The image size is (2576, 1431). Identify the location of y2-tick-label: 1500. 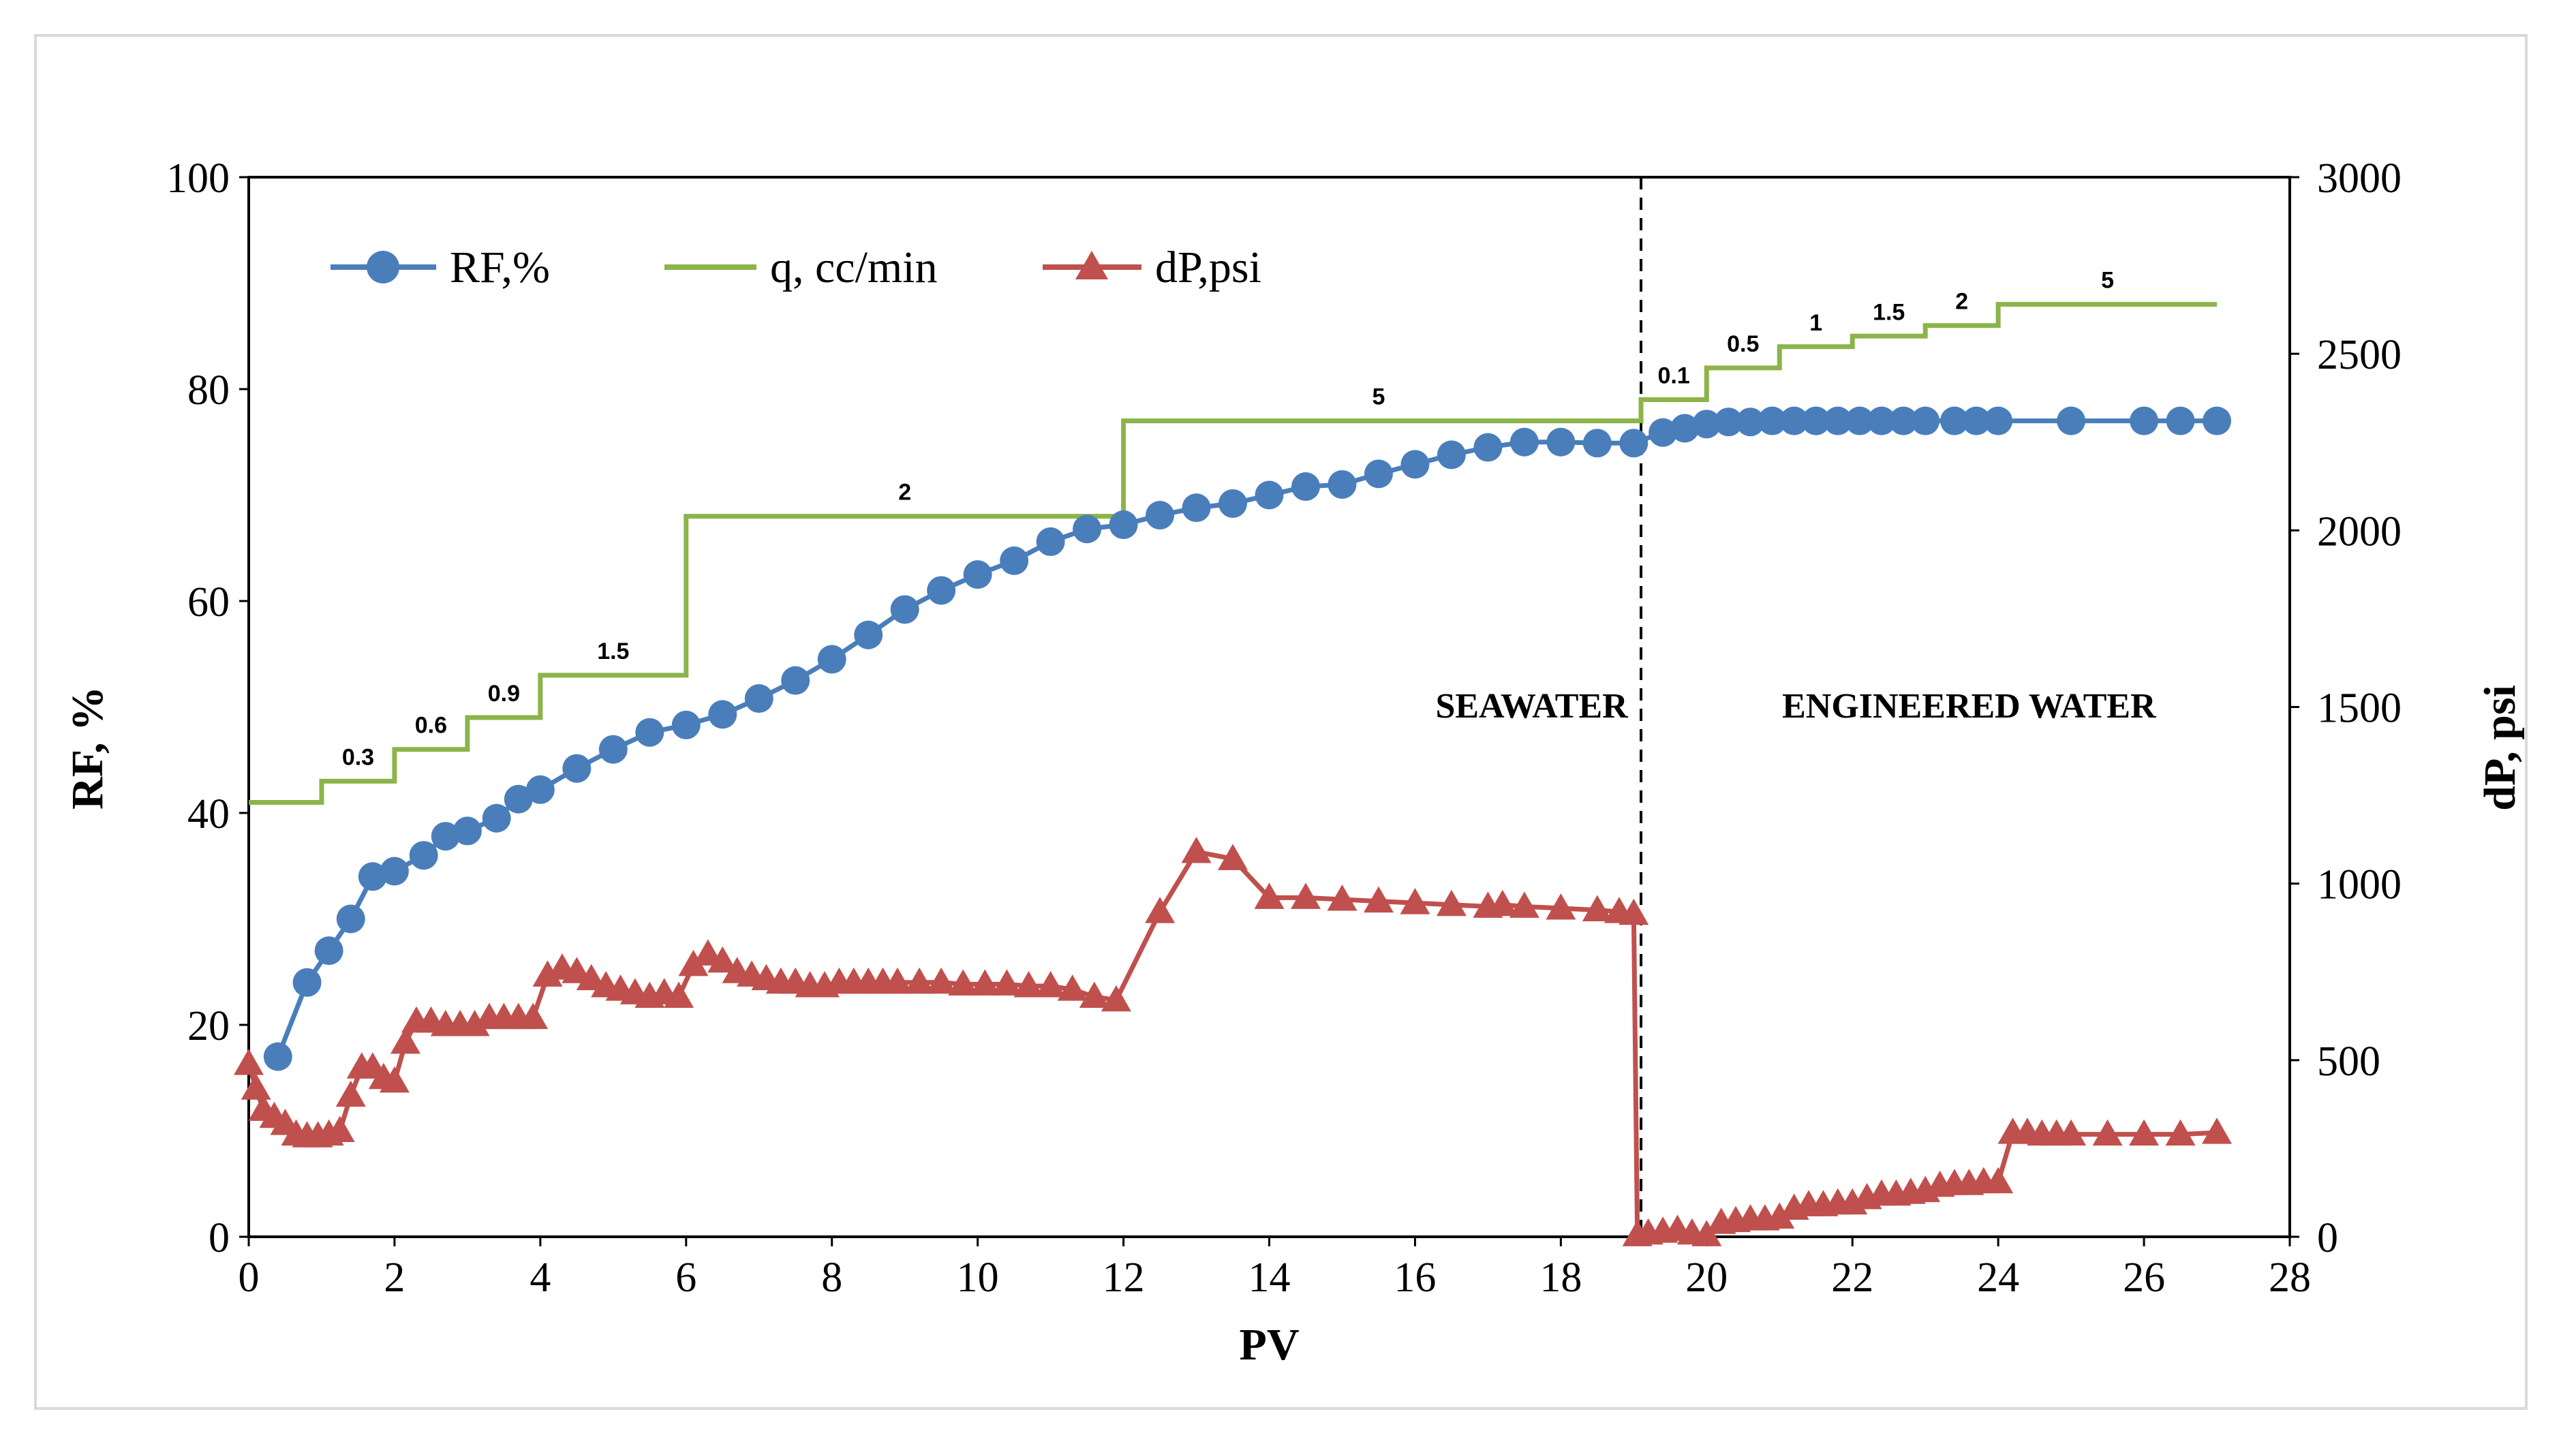
(2359, 709).